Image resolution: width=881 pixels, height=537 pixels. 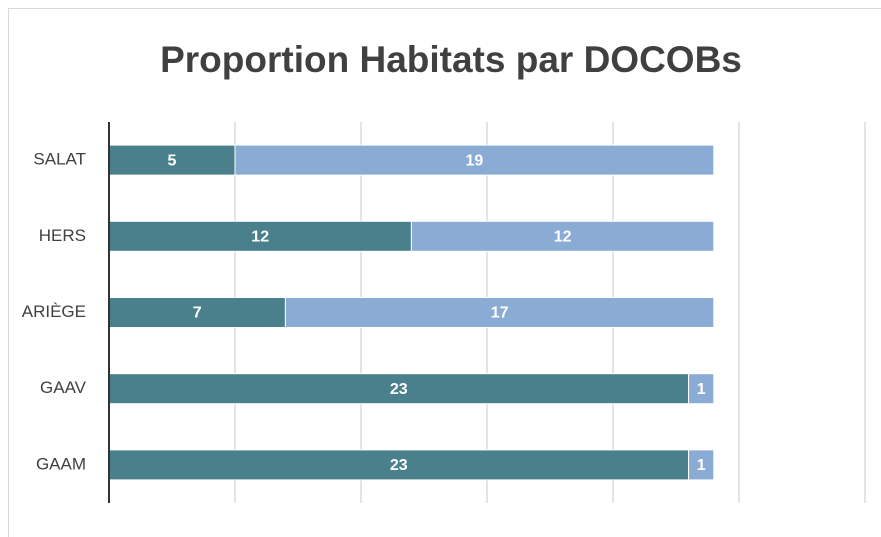 What do you see at coordinates (172, 160) in the screenshot?
I see `data-label: 5` at bounding box center [172, 160].